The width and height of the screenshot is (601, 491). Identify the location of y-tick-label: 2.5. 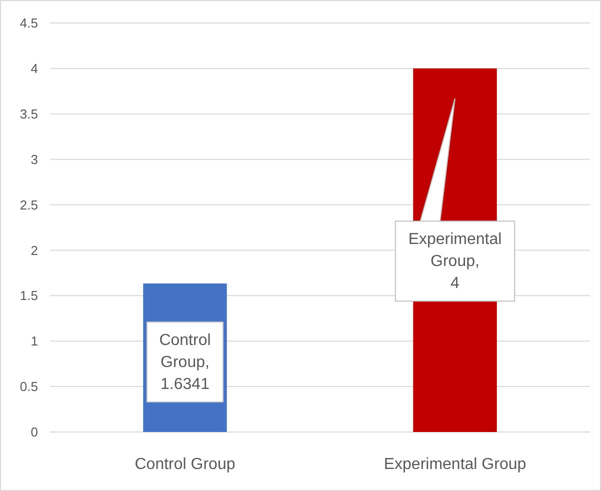
(29, 204).